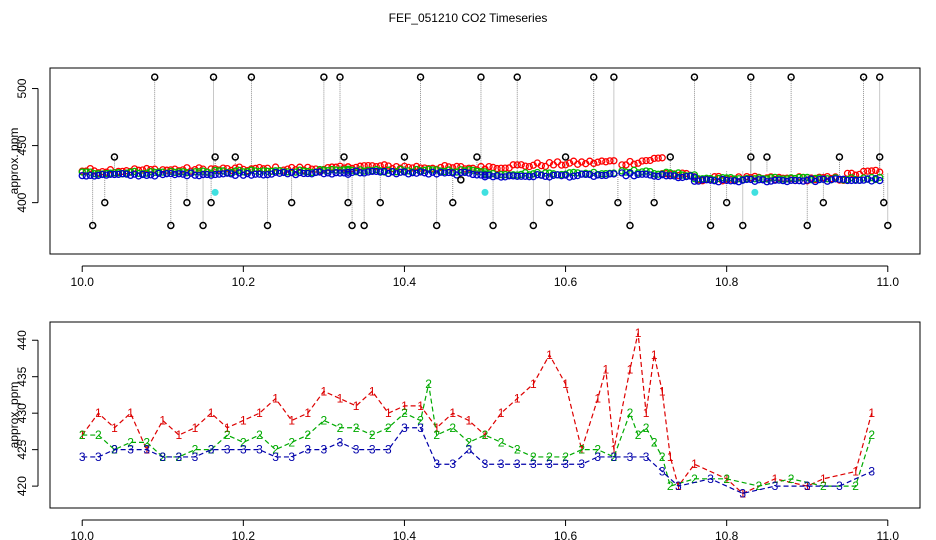 This screenshot has width=936, height=540. I want to click on top-y-axis-label: approx. ppm, so click(14, 161).